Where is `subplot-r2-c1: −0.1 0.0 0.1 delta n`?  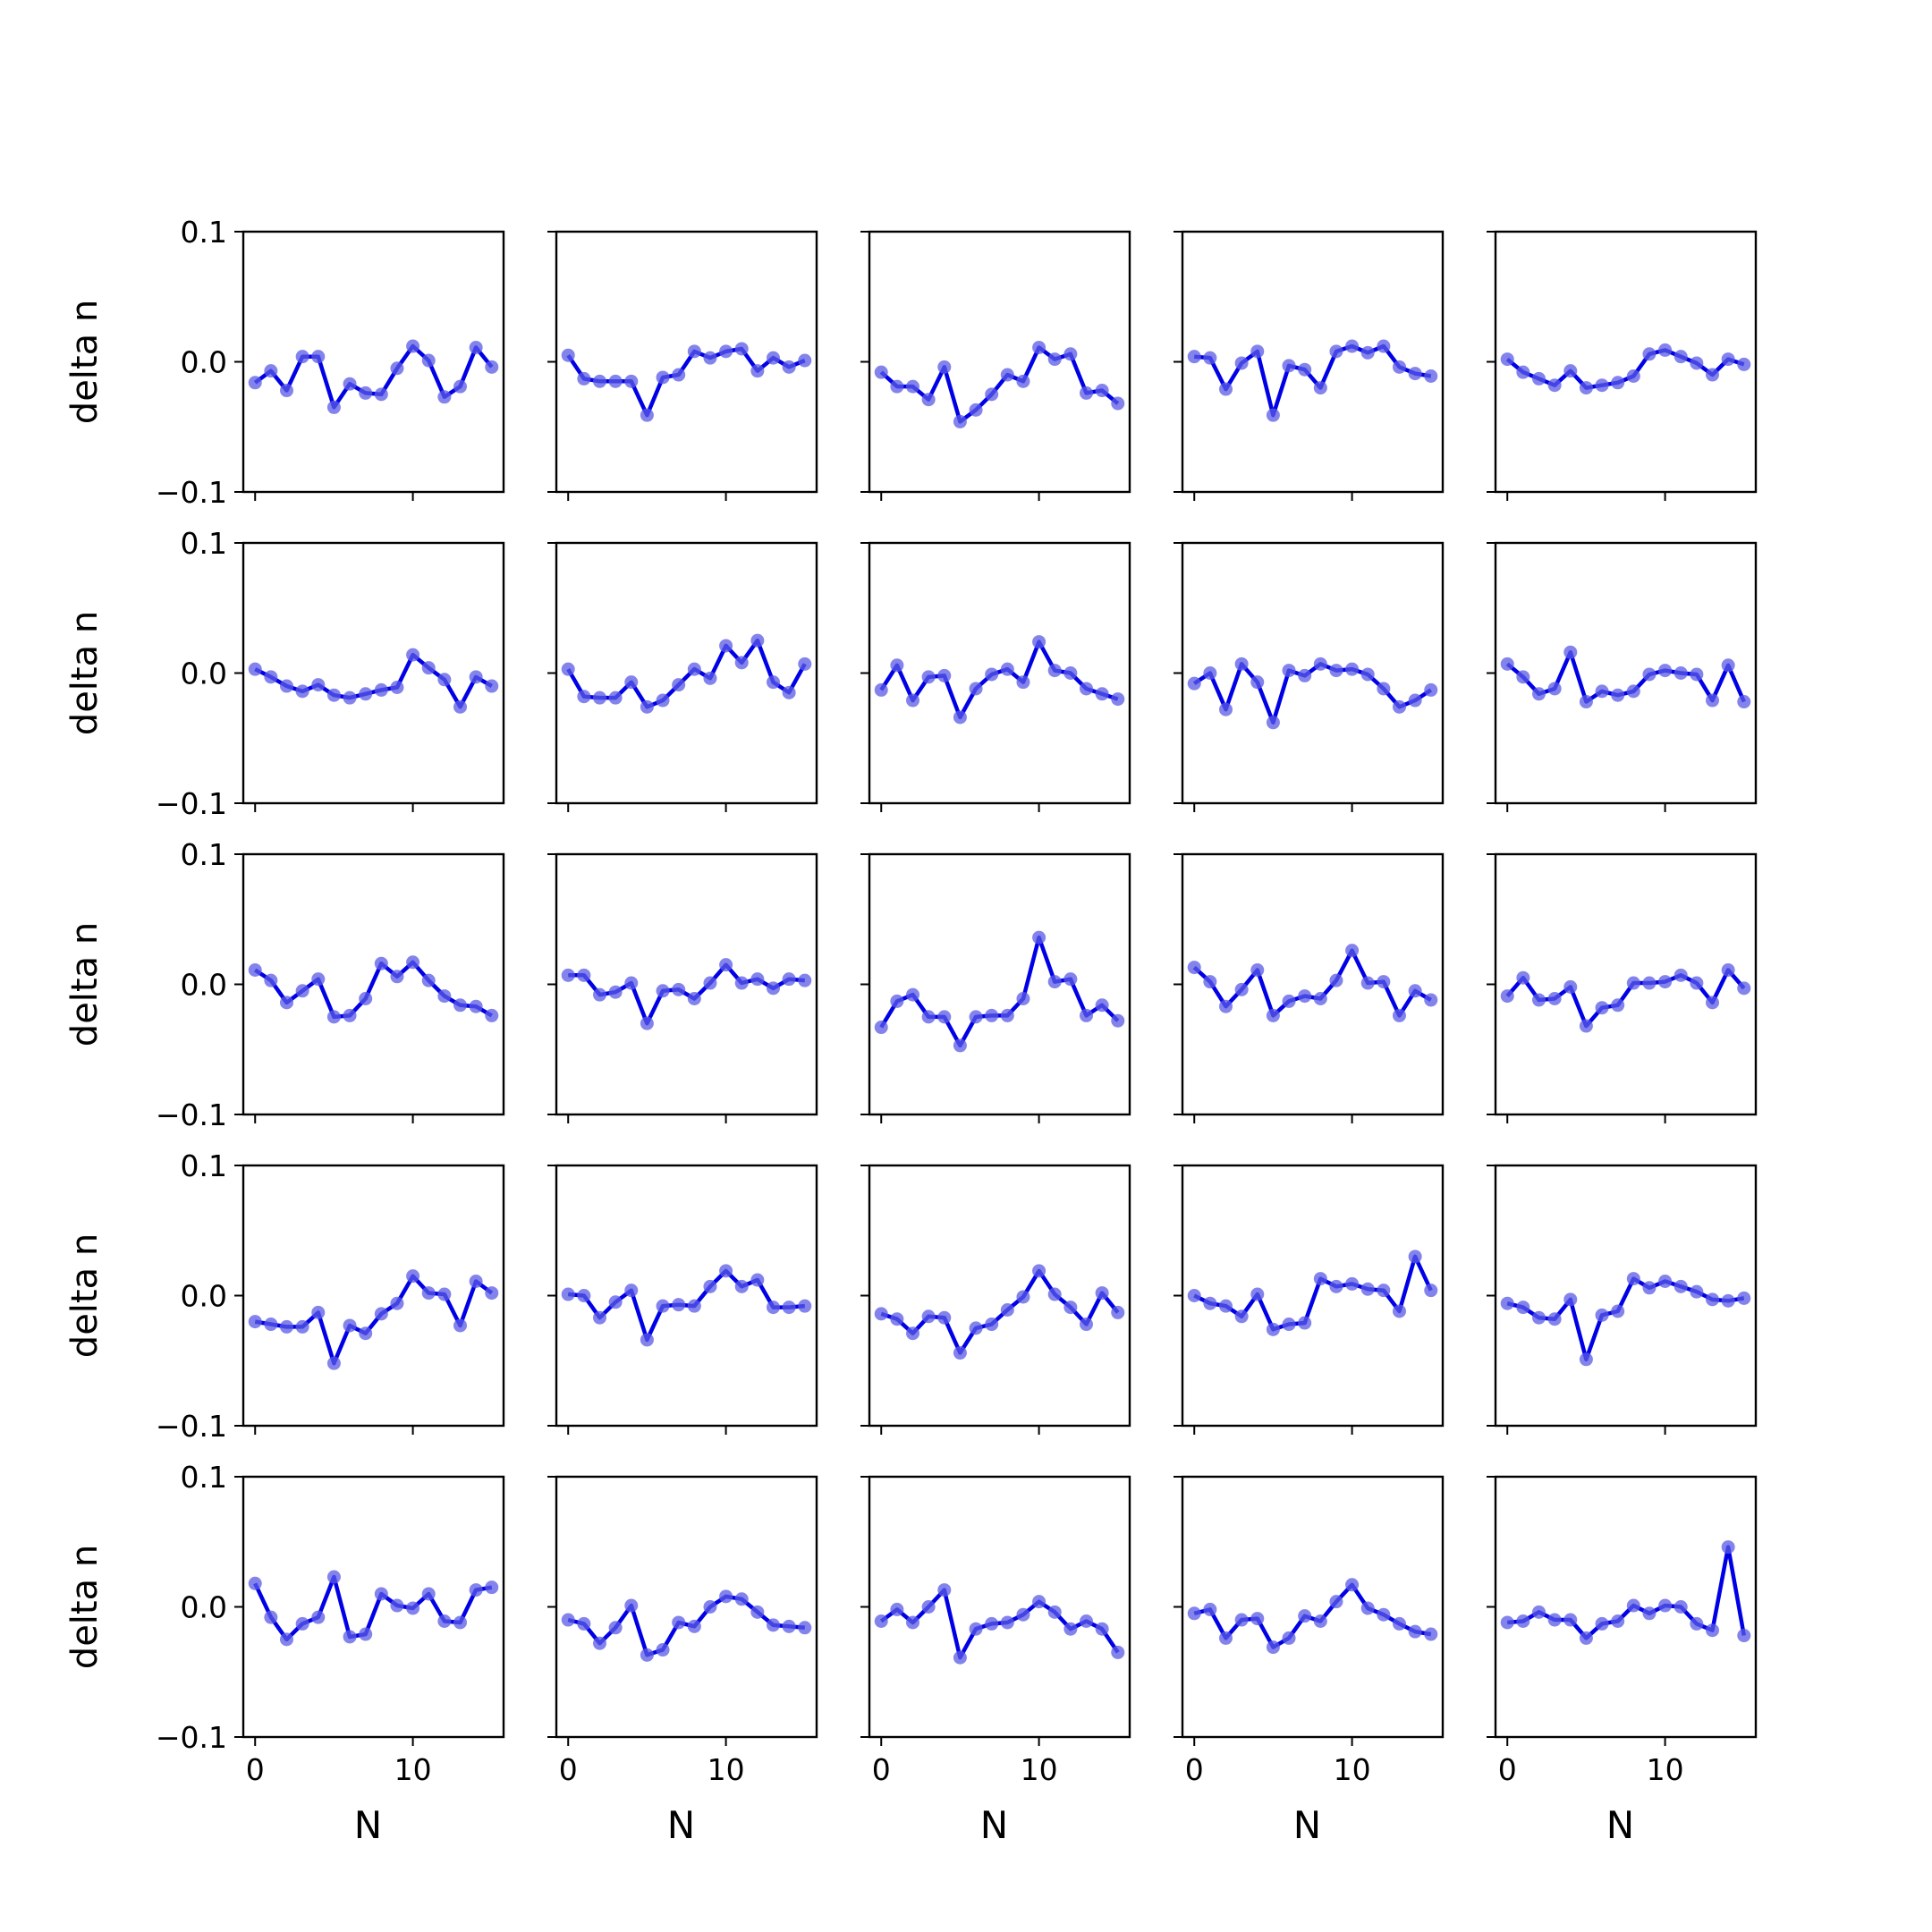
subplot-r2-c1: −0.1 0.0 0.1 delta n is located at coordinates (284, 673).